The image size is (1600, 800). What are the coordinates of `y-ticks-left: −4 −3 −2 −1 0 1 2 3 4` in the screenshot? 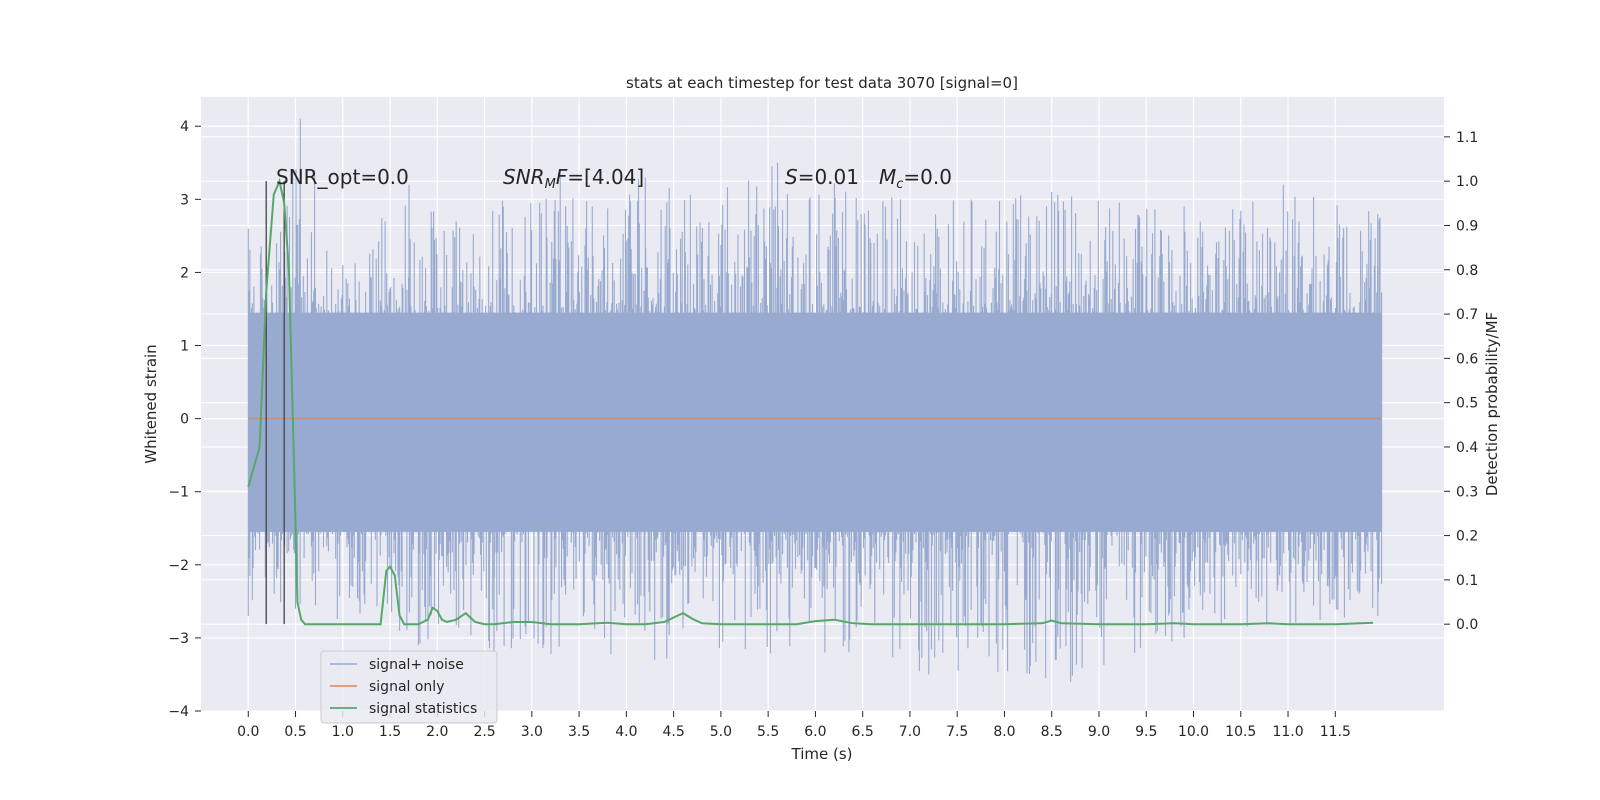 It's located at (184, 419).